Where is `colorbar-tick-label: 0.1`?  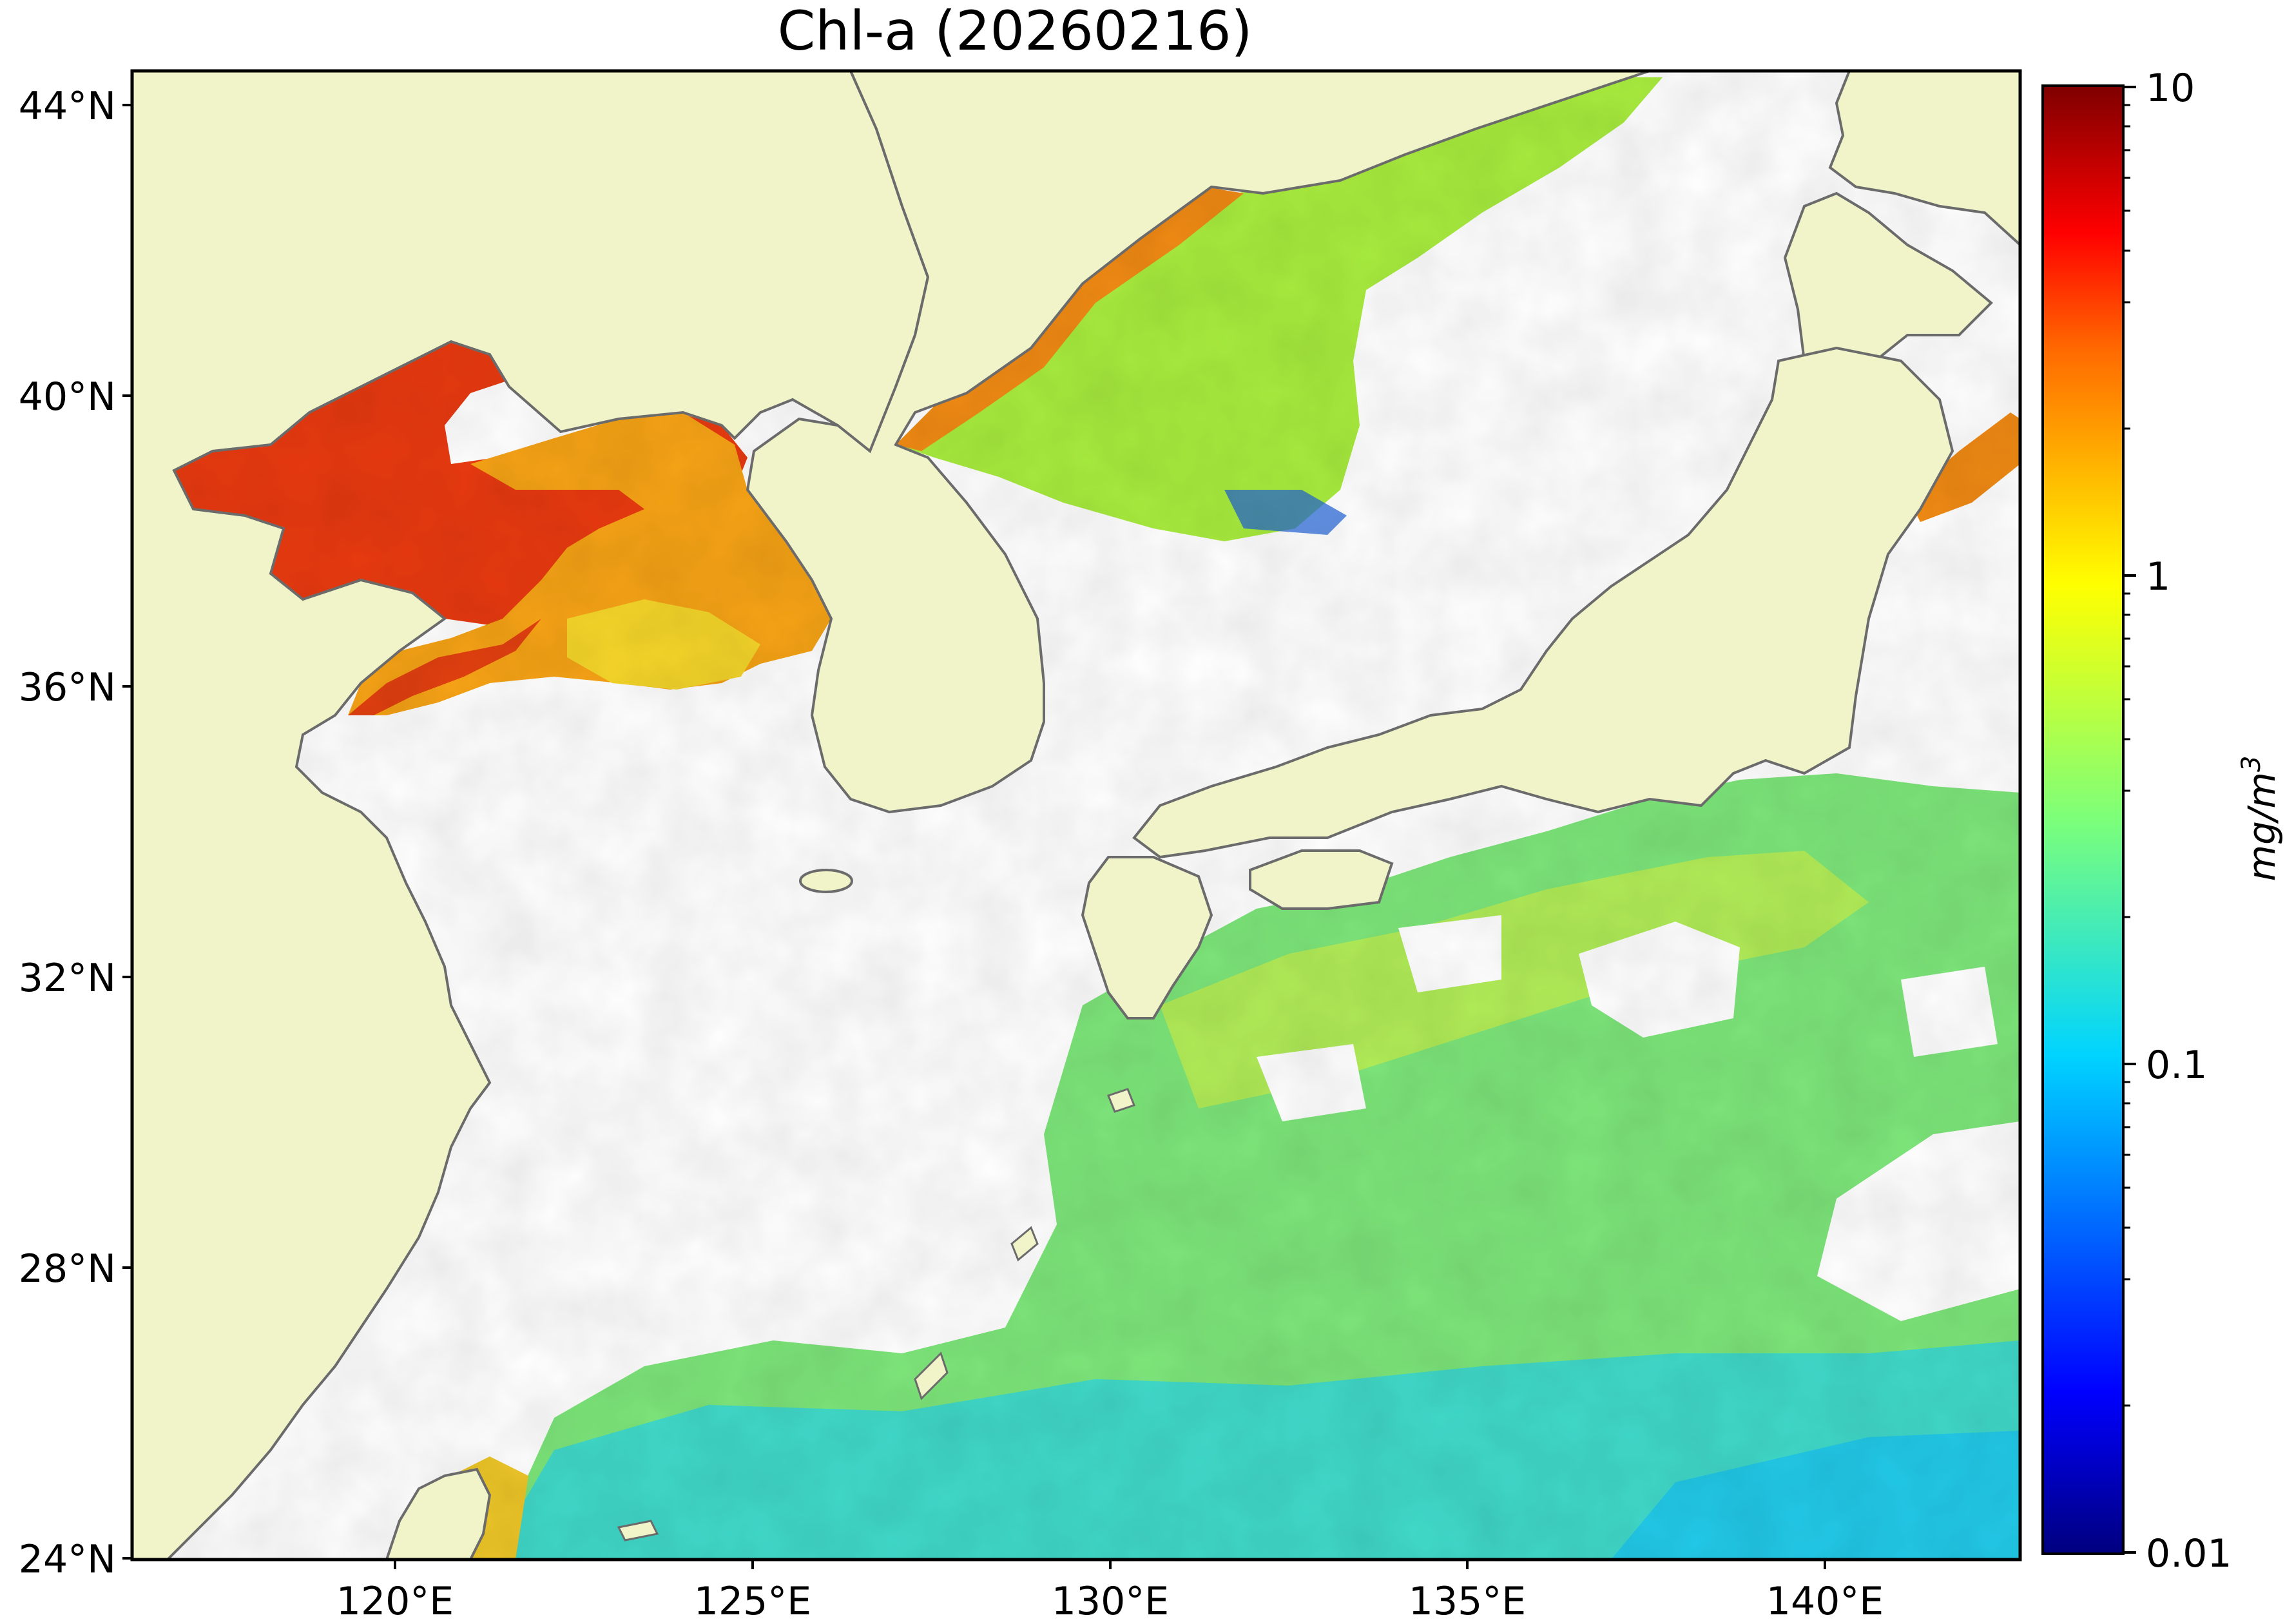 colorbar-tick-label: 0.1 is located at coordinates (2176, 1065).